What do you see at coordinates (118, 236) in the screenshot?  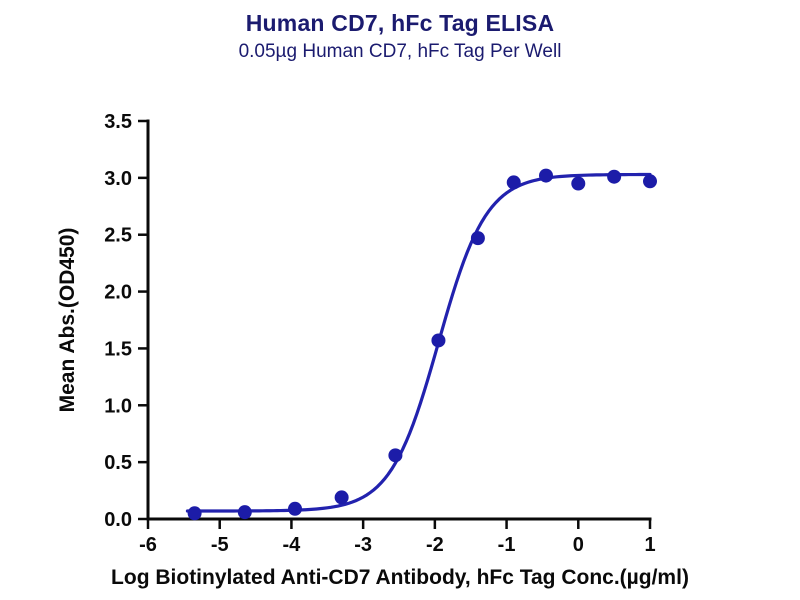 I see `y-tick-label: 2.5` at bounding box center [118, 236].